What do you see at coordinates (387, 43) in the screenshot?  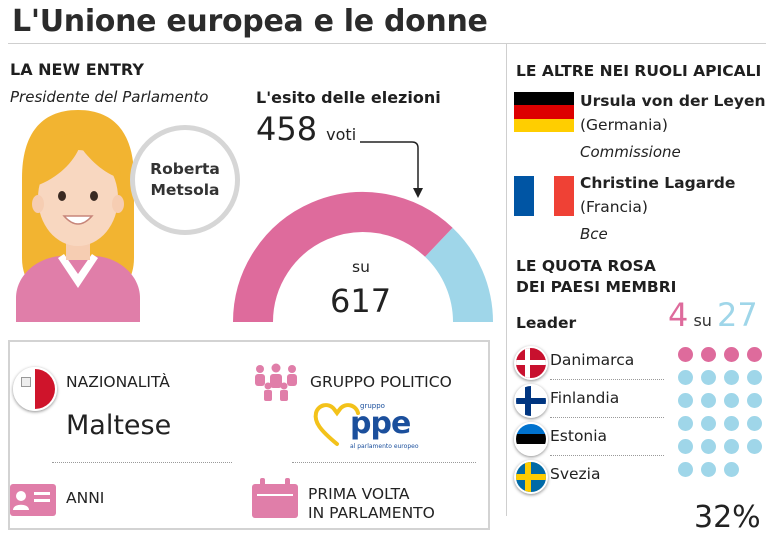 I see `title-divider` at bounding box center [387, 43].